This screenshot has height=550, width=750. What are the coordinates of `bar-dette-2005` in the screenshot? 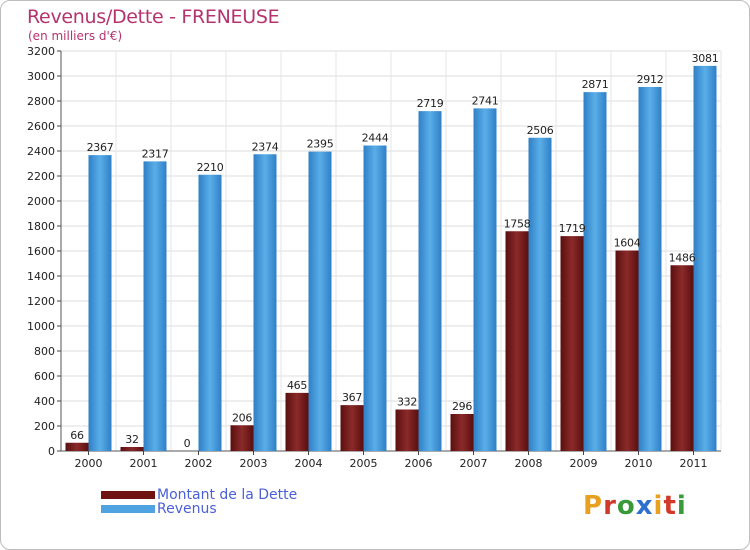 It's located at (352, 428).